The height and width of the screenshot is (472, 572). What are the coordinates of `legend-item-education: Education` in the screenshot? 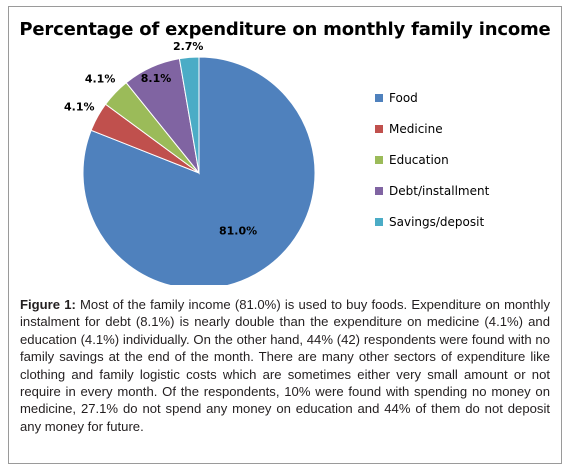 It's located at (465, 168).